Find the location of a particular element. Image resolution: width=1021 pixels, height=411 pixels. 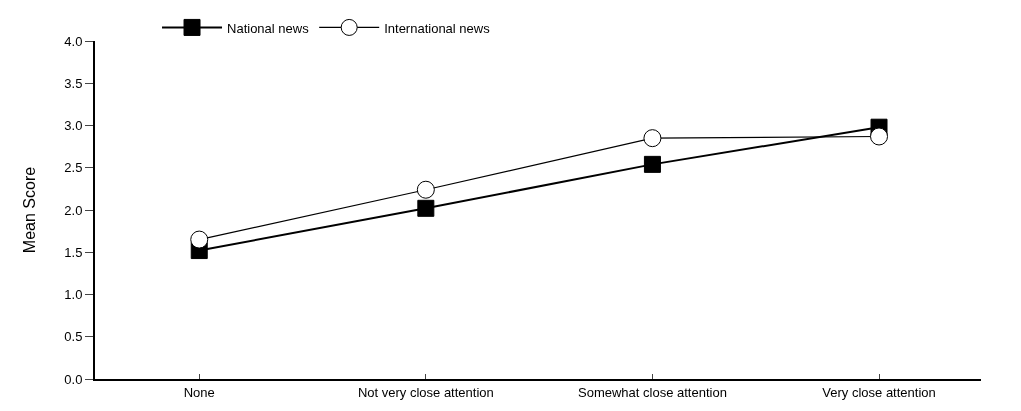

y-tick-label: 3.5 is located at coordinates (73, 83).